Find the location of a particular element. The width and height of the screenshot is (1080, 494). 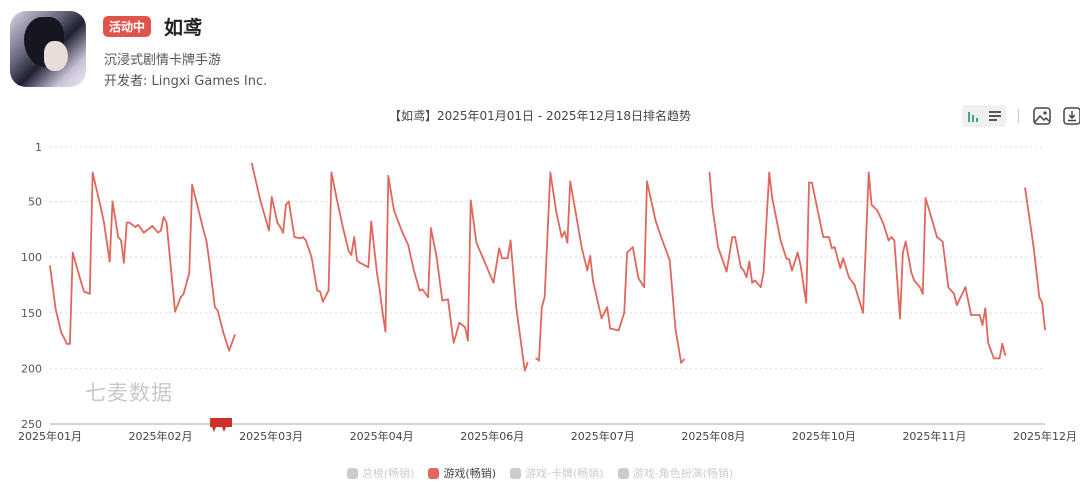

legend-item-overall: 总榜(畅销) is located at coordinates (380, 473).